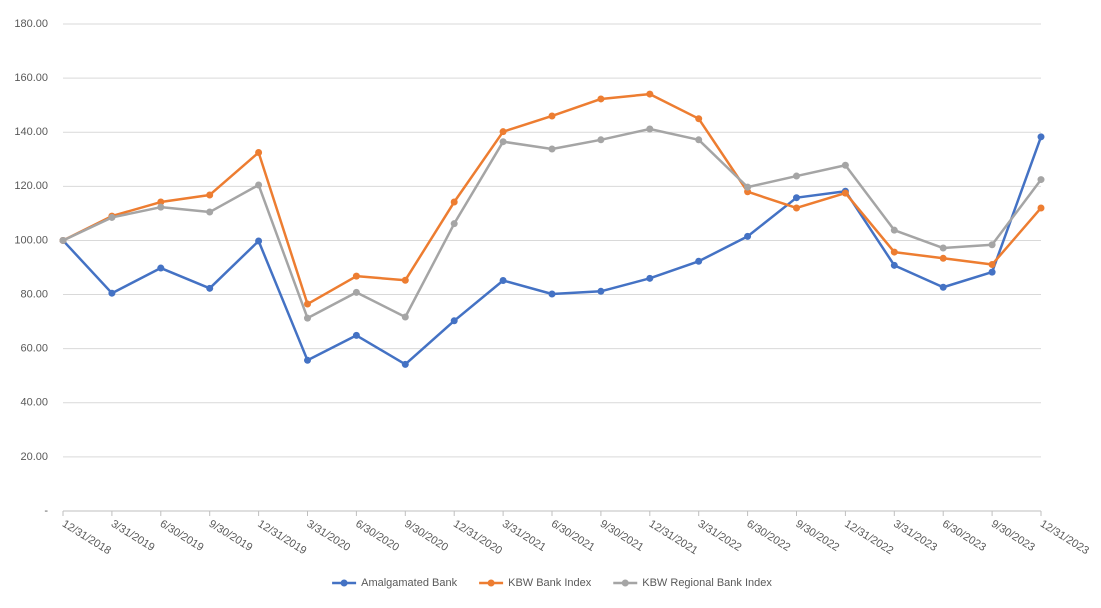 The width and height of the screenshot is (1101, 608). What do you see at coordinates (477, 537) in the screenshot?
I see `x-tick-label: 12/31/2020` at bounding box center [477, 537].